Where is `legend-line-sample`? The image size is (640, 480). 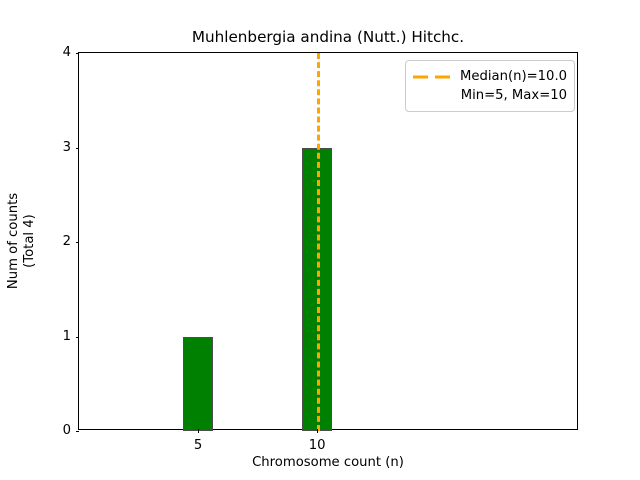 legend-line-sample is located at coordinates (432, 77).